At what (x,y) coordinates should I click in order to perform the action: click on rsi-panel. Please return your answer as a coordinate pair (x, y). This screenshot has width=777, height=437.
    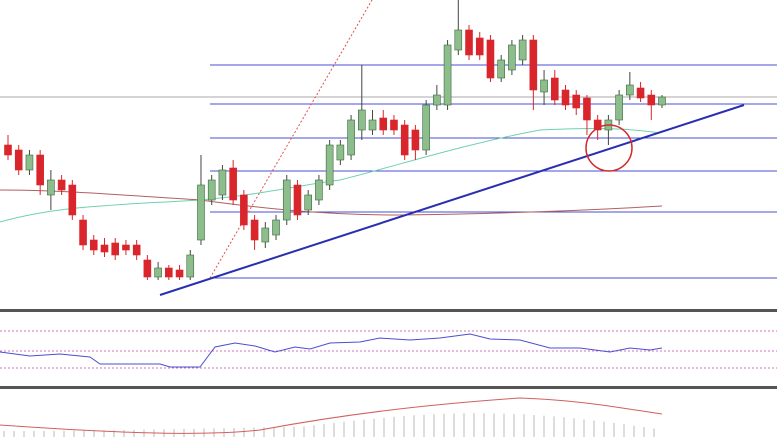
    Looking at the image, I should click on (388, 349).